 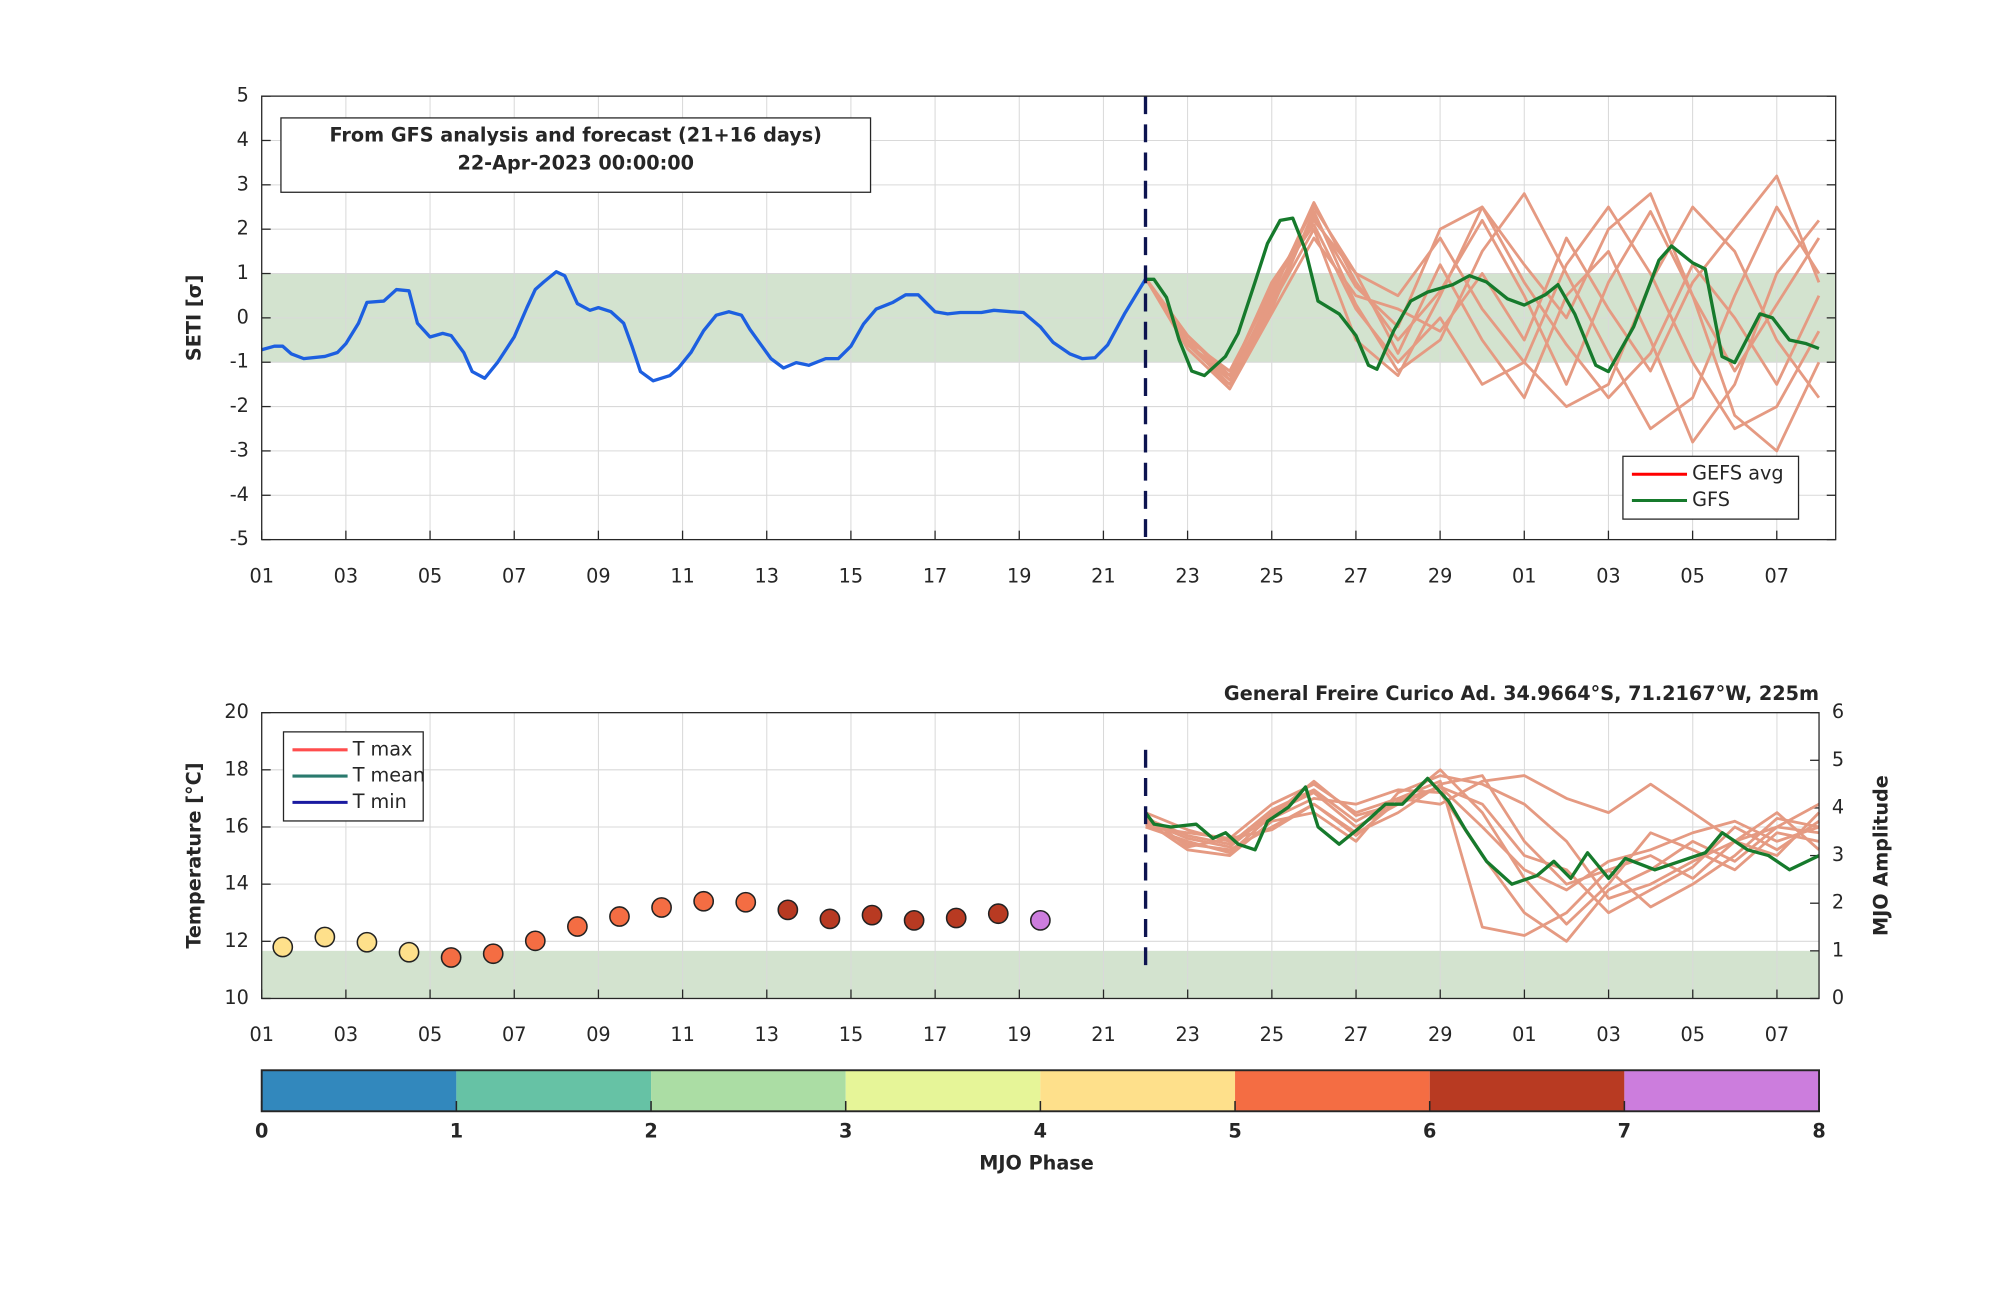 I want to click on y-tick-label: -4, so click(x=239, y=494).